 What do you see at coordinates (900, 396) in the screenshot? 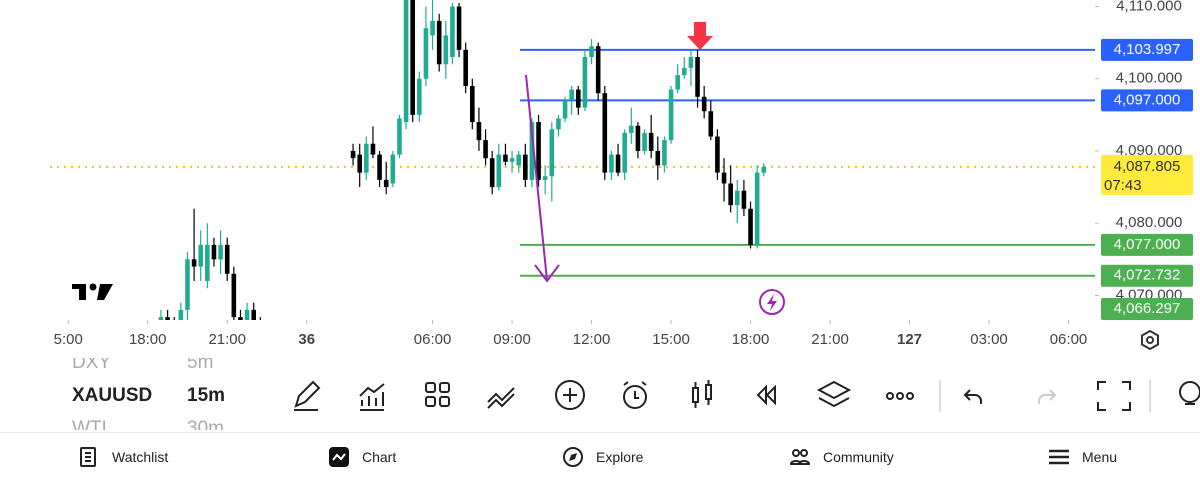
I see `more` at bounding box center [900, 396].